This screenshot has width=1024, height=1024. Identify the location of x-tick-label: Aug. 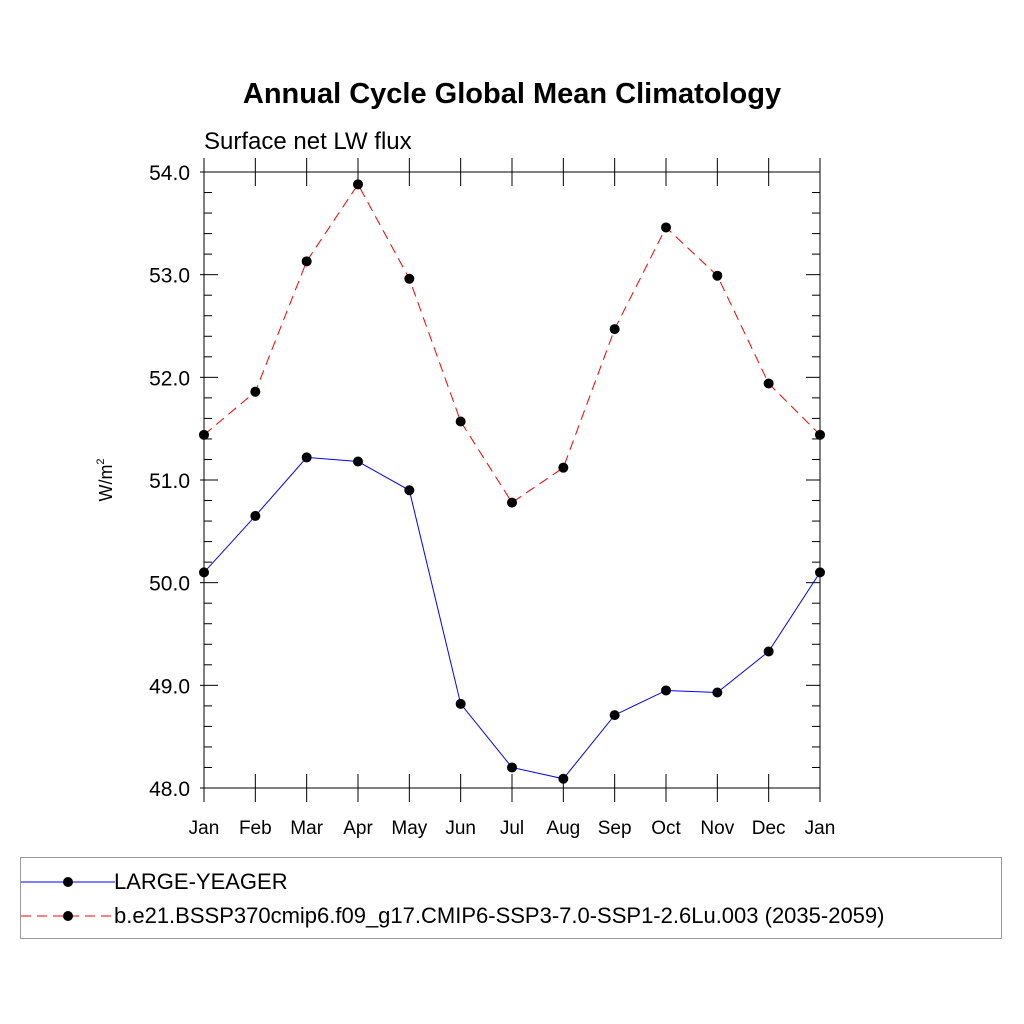
(563, 828).